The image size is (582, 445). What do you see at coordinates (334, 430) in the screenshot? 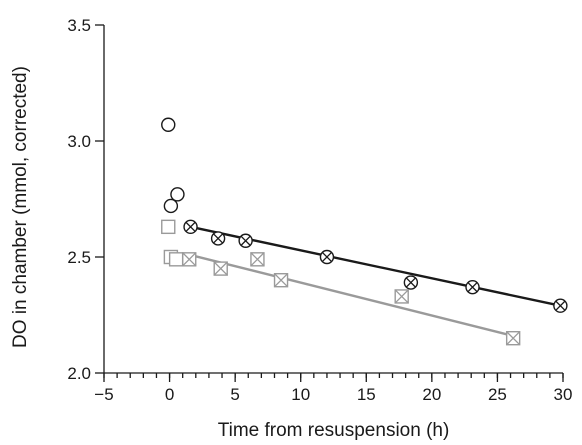
I see `x-axis-label: Time from resuspension (h)` at bounding box center [334, 430].